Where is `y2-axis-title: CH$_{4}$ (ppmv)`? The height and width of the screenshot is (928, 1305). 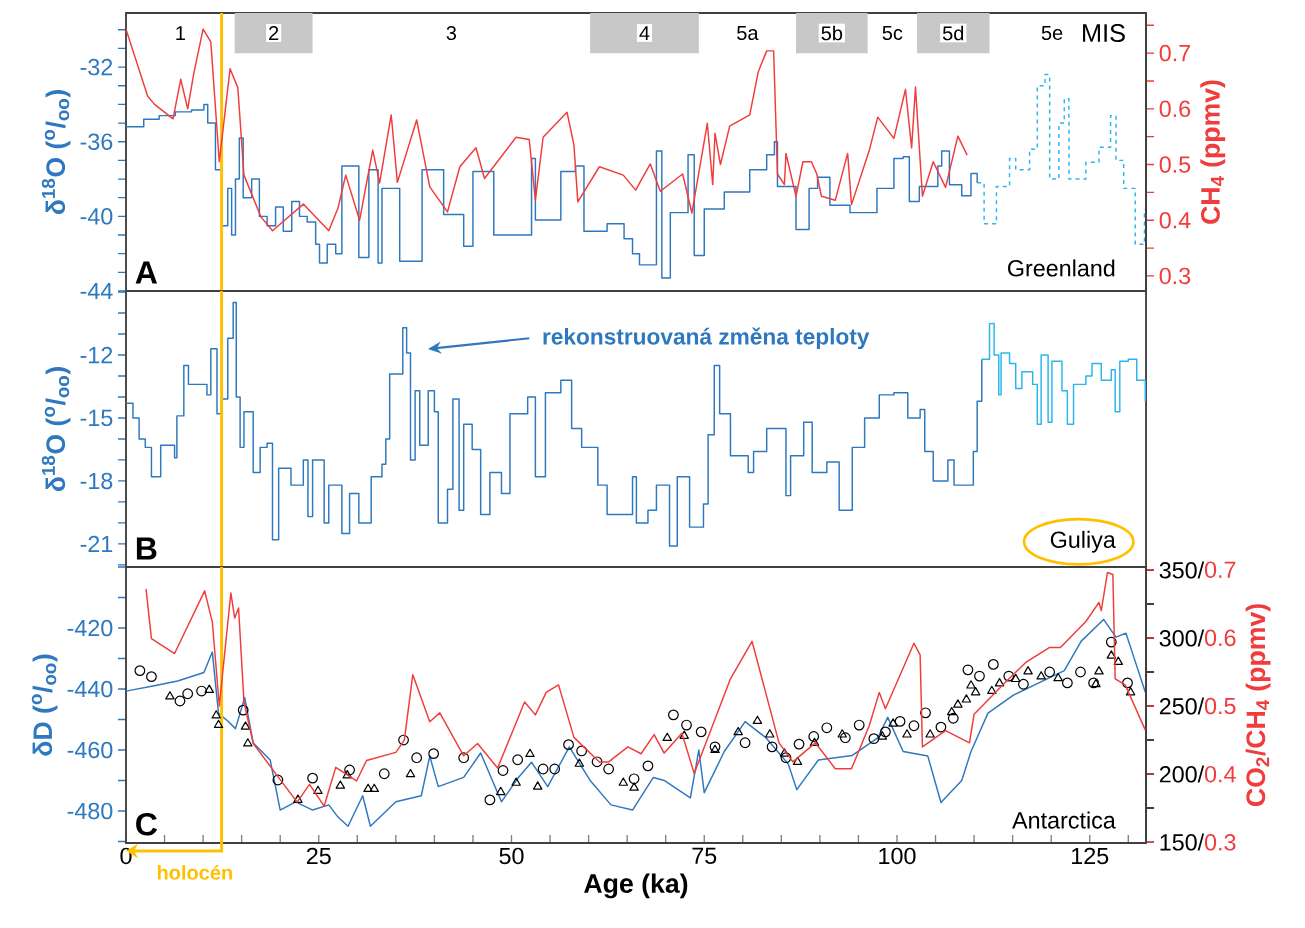
y2-axis-title: CH$_{4}$ (ppmv) is located at coordinates (1213, 152).